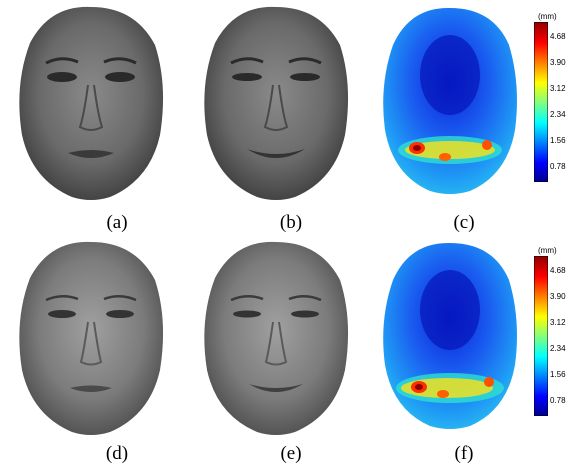 The width and height of the screenshot is (573, 470). Describe the element at coordinates (552, 98) in the screenshot. I see `colorbar-top: (mm) 4.68 3.90 3.12 2.34 1.56 0.78` at that location.